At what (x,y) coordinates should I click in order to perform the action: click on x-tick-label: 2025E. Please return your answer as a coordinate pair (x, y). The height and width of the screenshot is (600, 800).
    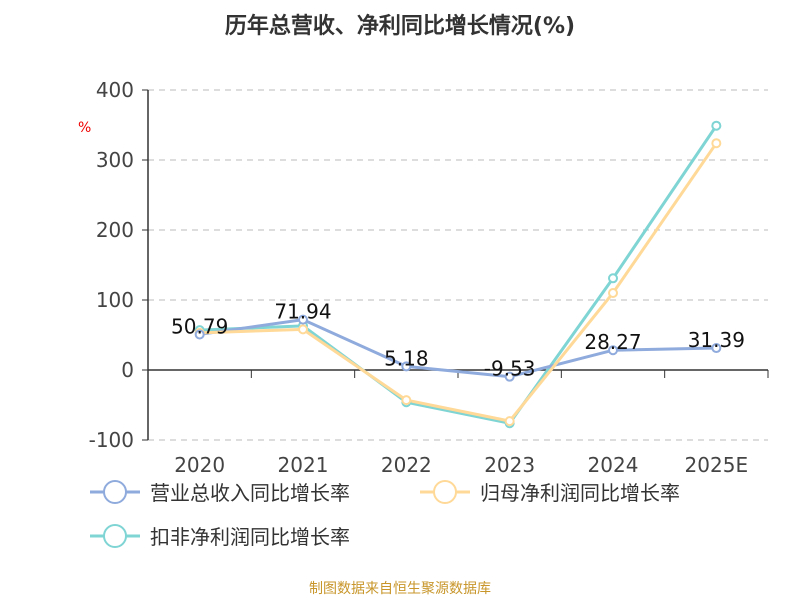
    Looking at the image, I should click on (717, 465).